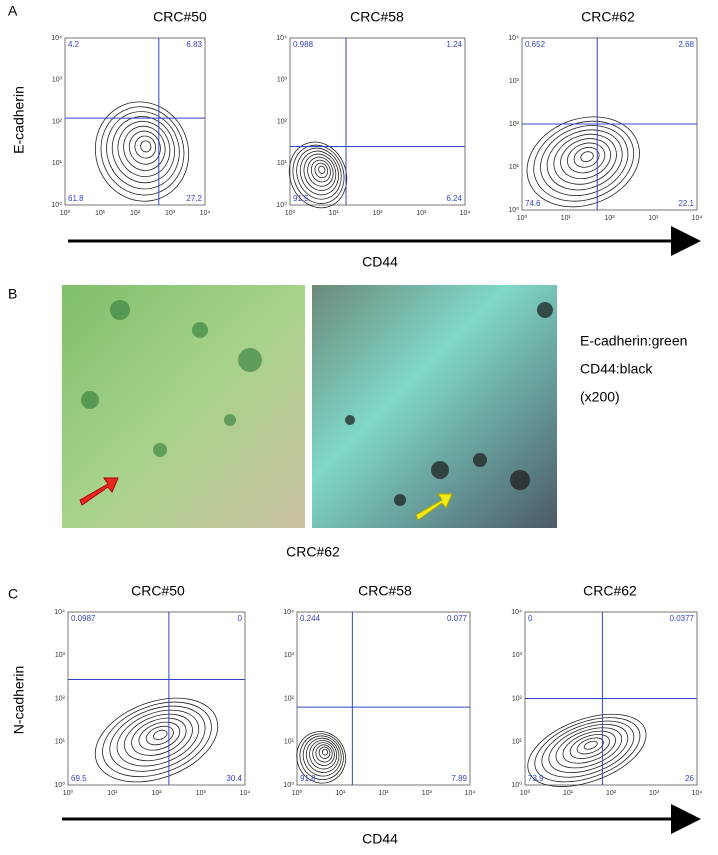  Describe the element at coordinates (13, 594) in the screenshot. I see `panel-label: C` at that location.